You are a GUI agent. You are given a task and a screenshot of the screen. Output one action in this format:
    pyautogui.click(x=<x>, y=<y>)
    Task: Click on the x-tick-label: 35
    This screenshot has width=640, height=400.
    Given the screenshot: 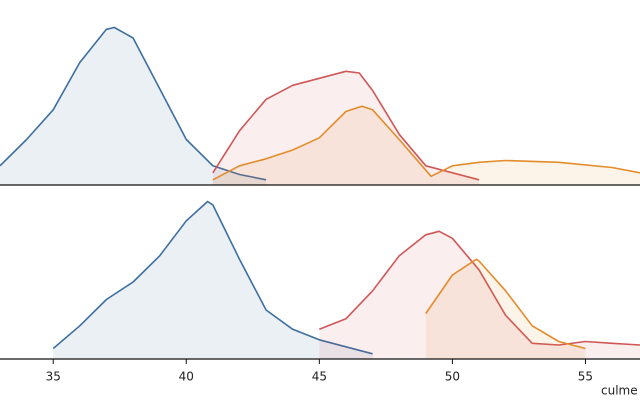 What is the action you would take?
    pyautogui.click(x=53, y=377)
    